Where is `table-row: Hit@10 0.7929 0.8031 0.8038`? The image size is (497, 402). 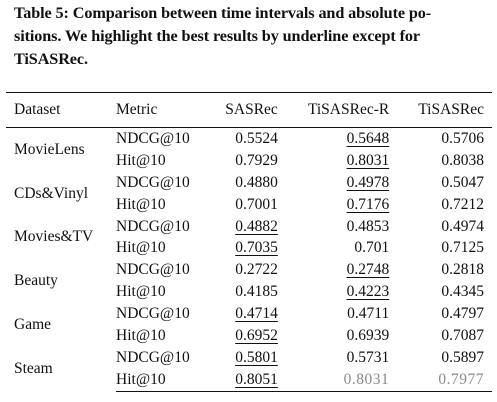 table-row: Hit@10 0.7929 0.8031 0.8038 is located at coordinates (249, 161).